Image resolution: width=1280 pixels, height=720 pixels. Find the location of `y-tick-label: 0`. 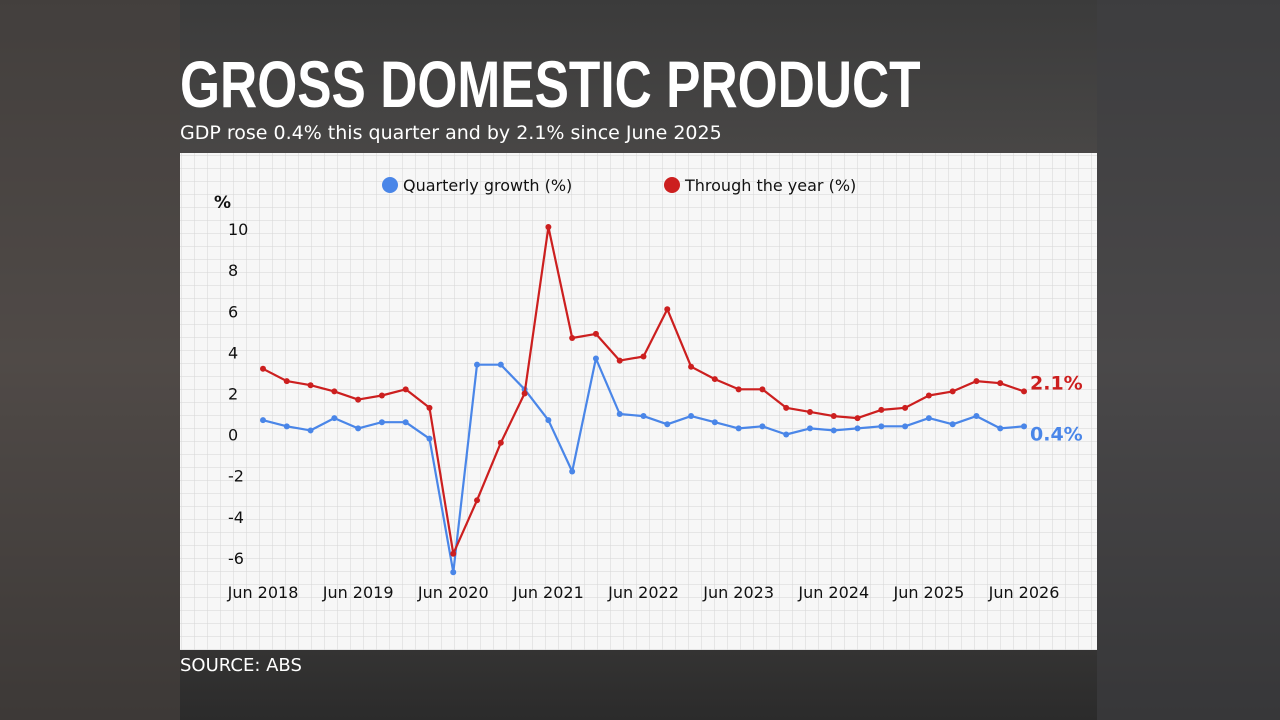

y-tick-label: 0 is located at coordinates (233, 435).